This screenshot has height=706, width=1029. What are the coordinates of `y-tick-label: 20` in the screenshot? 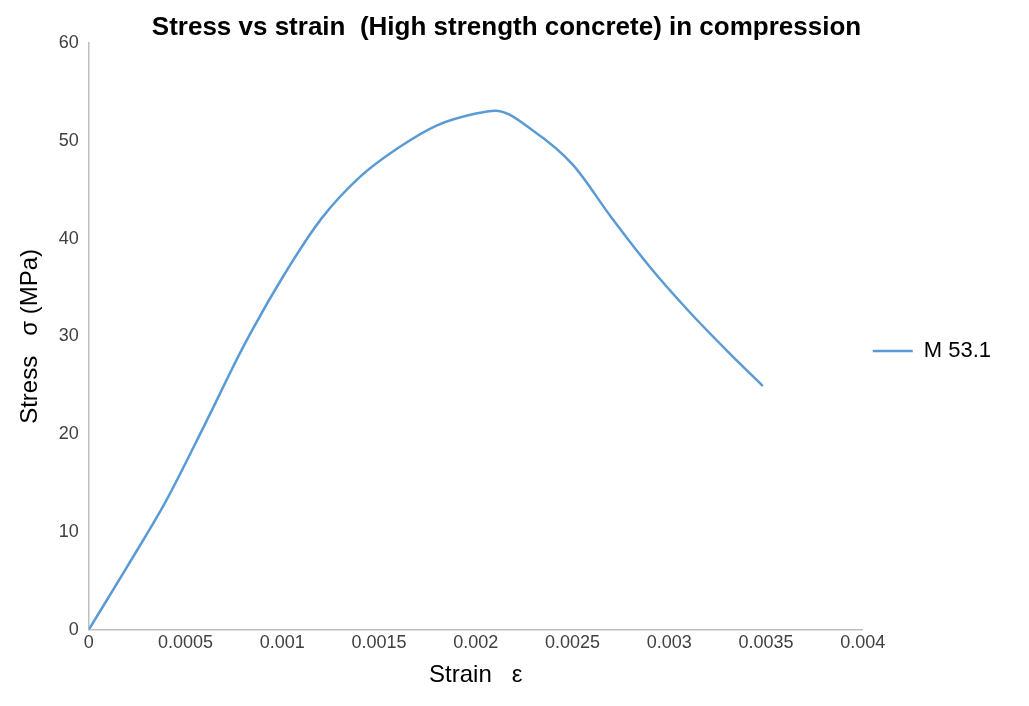 It's located at (68, 433).